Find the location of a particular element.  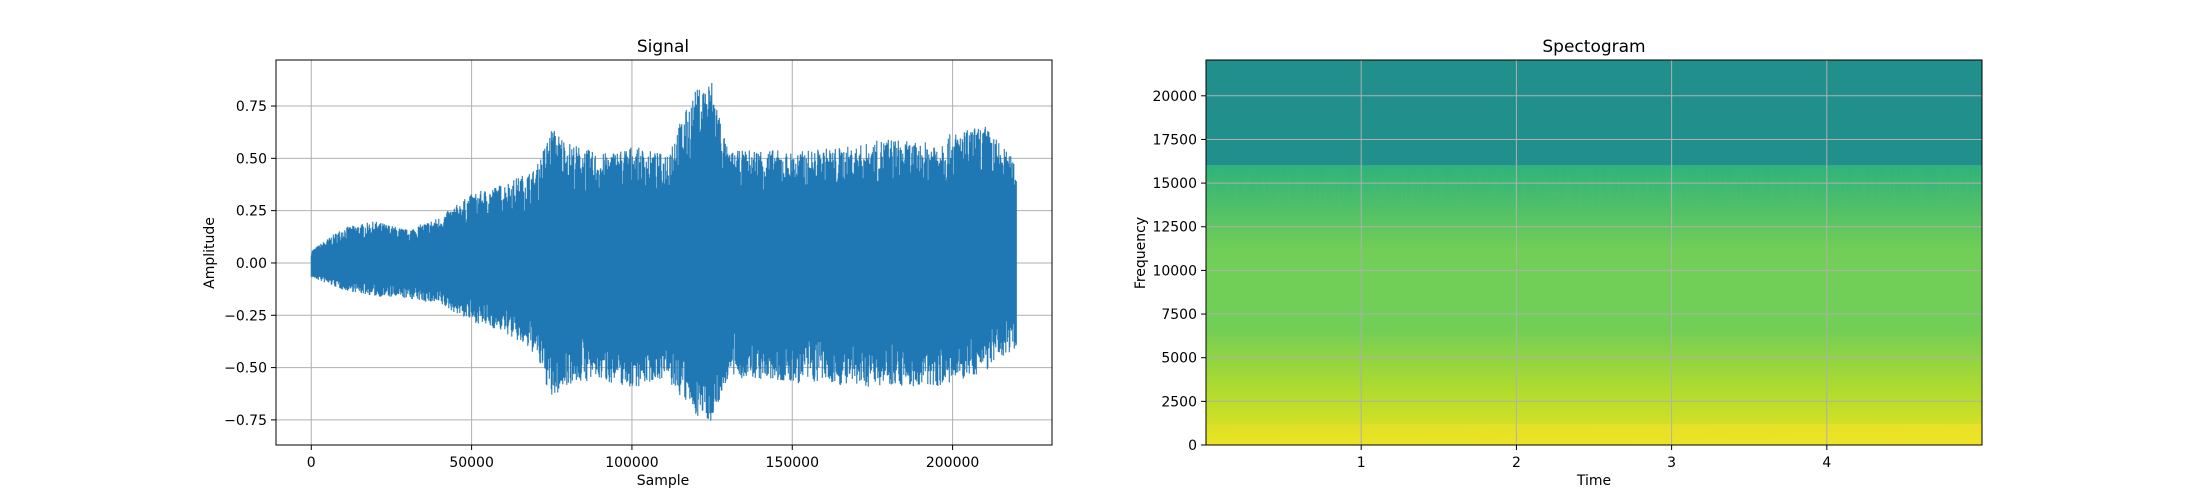

signal-x-tick-label: 200000 is located at coordinates (952, 463).